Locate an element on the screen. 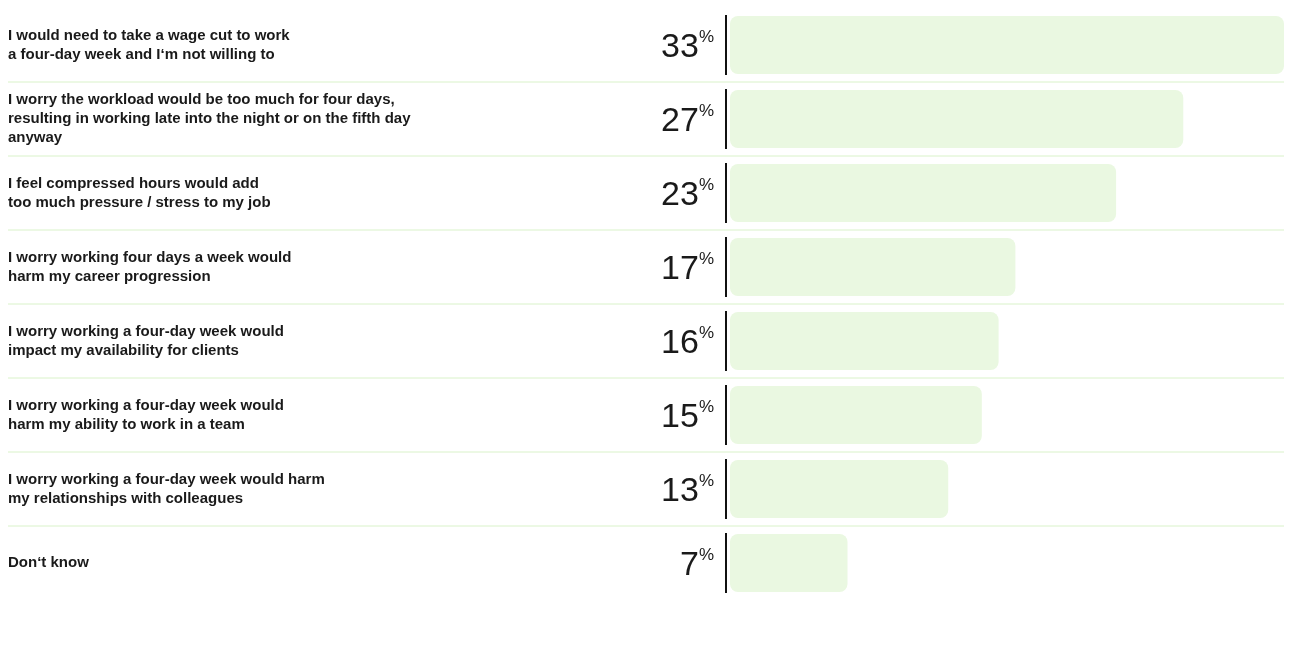 This screenshot has width=1294, height=666. y-tick-label: I worry working a four-day week would harm my ability to work in a team is located at coordinates (146, 413).